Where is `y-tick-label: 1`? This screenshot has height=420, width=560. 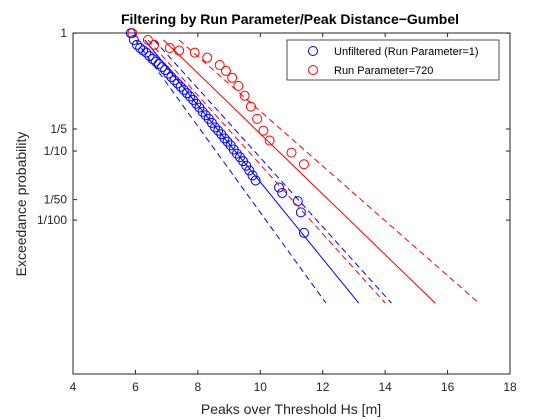
y-tick-label: 1 is located at coordinates (63, 33).